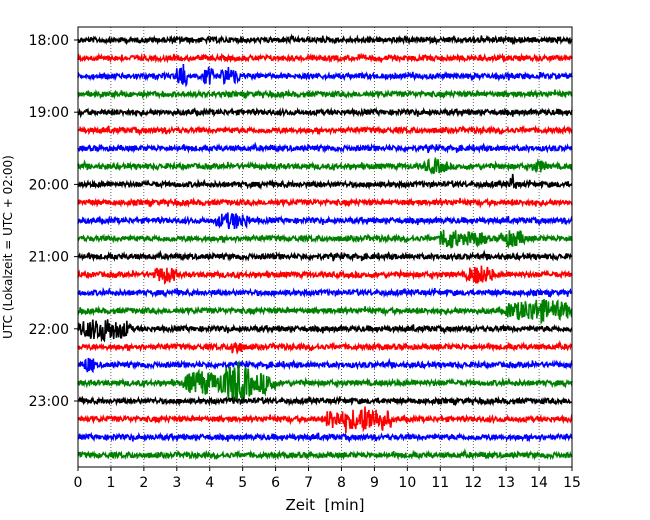 This screenshot has width=650, height=520. What do you see at coordinates (49, 41) in the screenshot?
I see `y-tick-label: 18:00` at bounding box center [49, 41].